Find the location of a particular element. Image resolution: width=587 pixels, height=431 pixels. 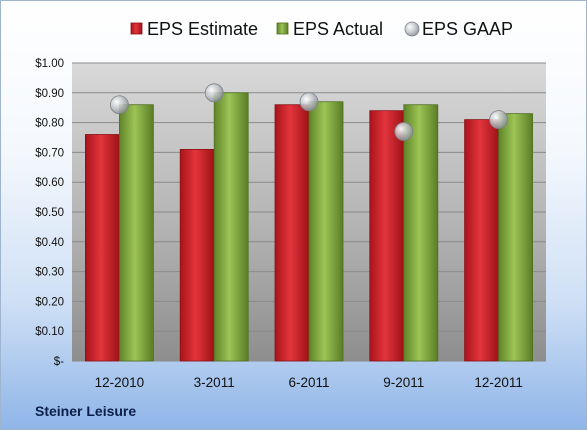

x-tick-label: 3-2011 is located at coordinates (214, 382).